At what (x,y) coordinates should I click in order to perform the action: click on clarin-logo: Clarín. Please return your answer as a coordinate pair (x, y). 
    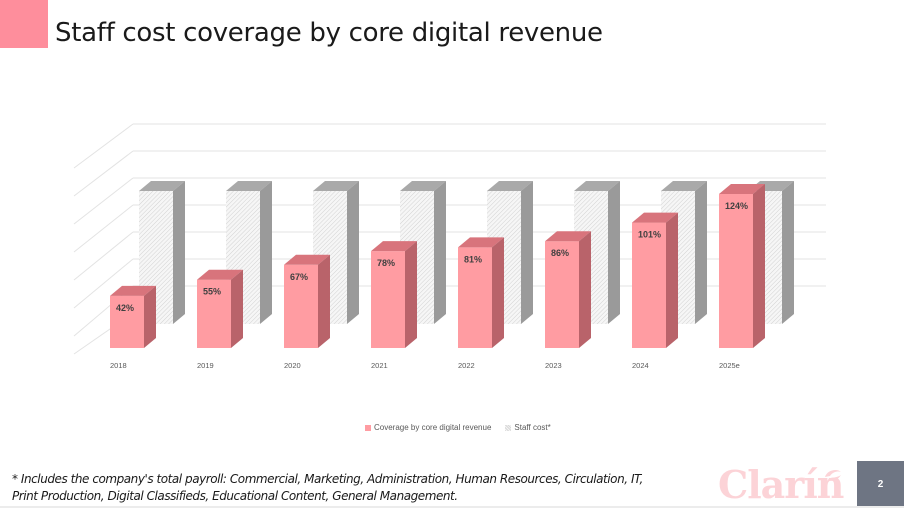
    Looking at the image, I should click on (781, 484).